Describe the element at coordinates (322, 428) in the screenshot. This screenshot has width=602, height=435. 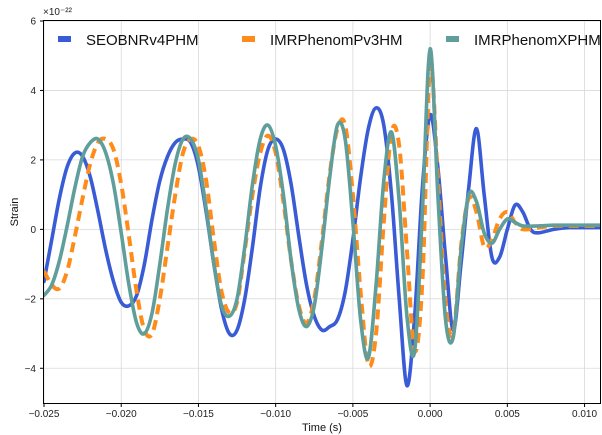
I see `x-axis-title: Time (s)` at that location.